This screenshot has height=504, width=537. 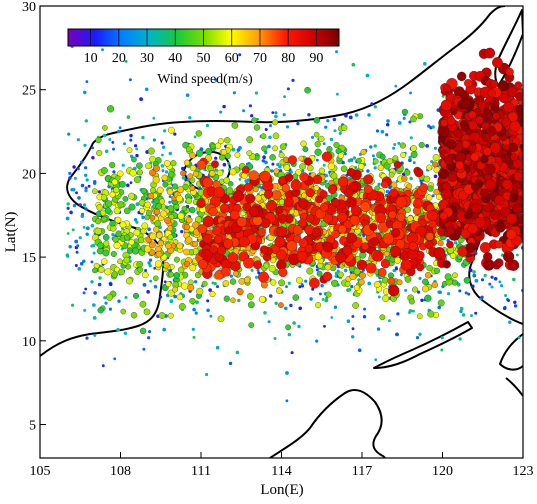 I want to click on colorbar-tick-label: 50, so click(x=204, y=58).